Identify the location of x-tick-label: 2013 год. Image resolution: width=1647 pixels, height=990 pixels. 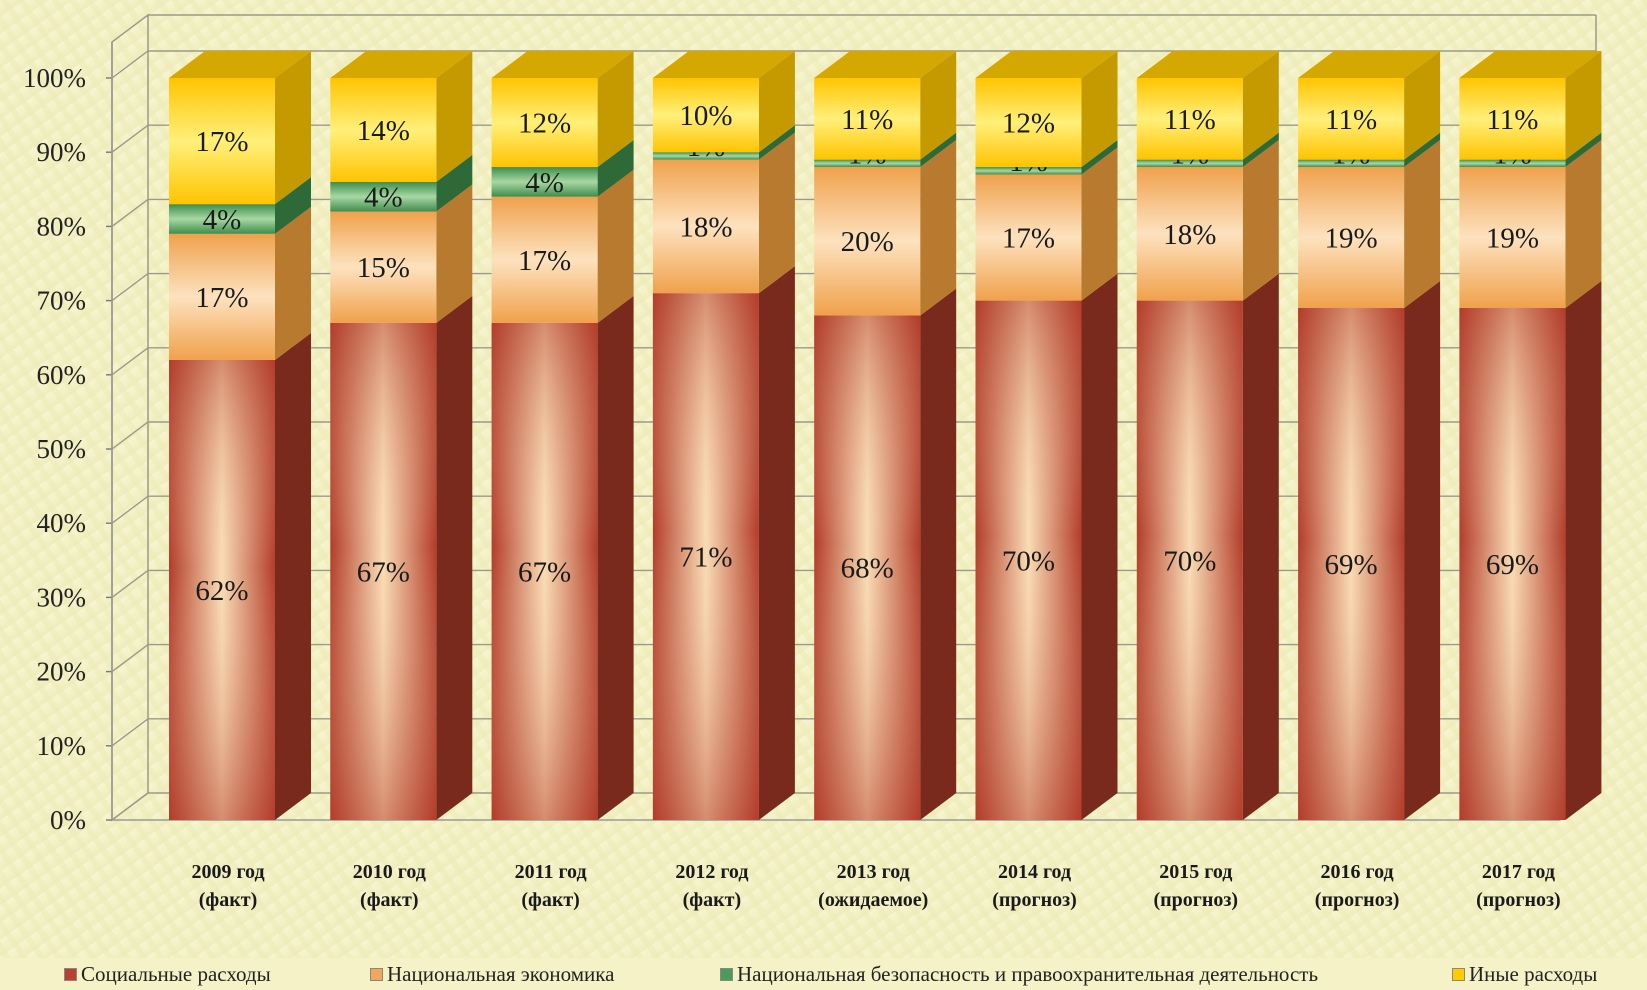
(873, 872).